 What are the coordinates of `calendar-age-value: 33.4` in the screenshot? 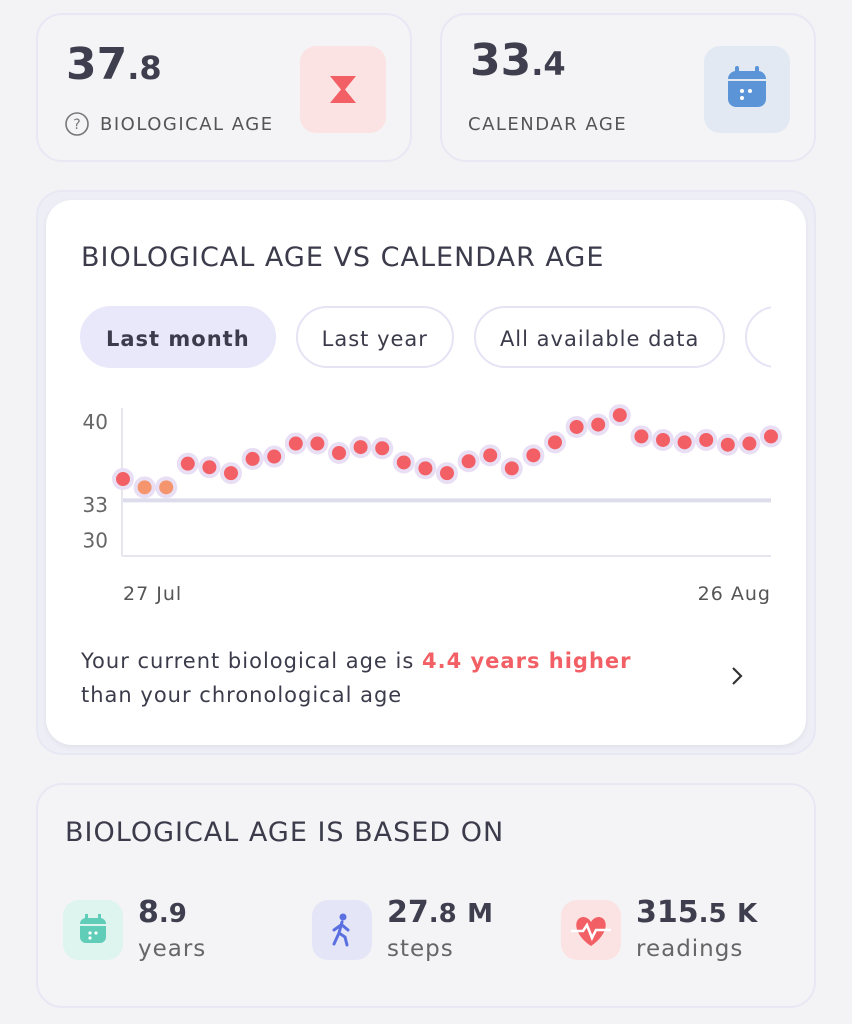 It's located at (518, 60).